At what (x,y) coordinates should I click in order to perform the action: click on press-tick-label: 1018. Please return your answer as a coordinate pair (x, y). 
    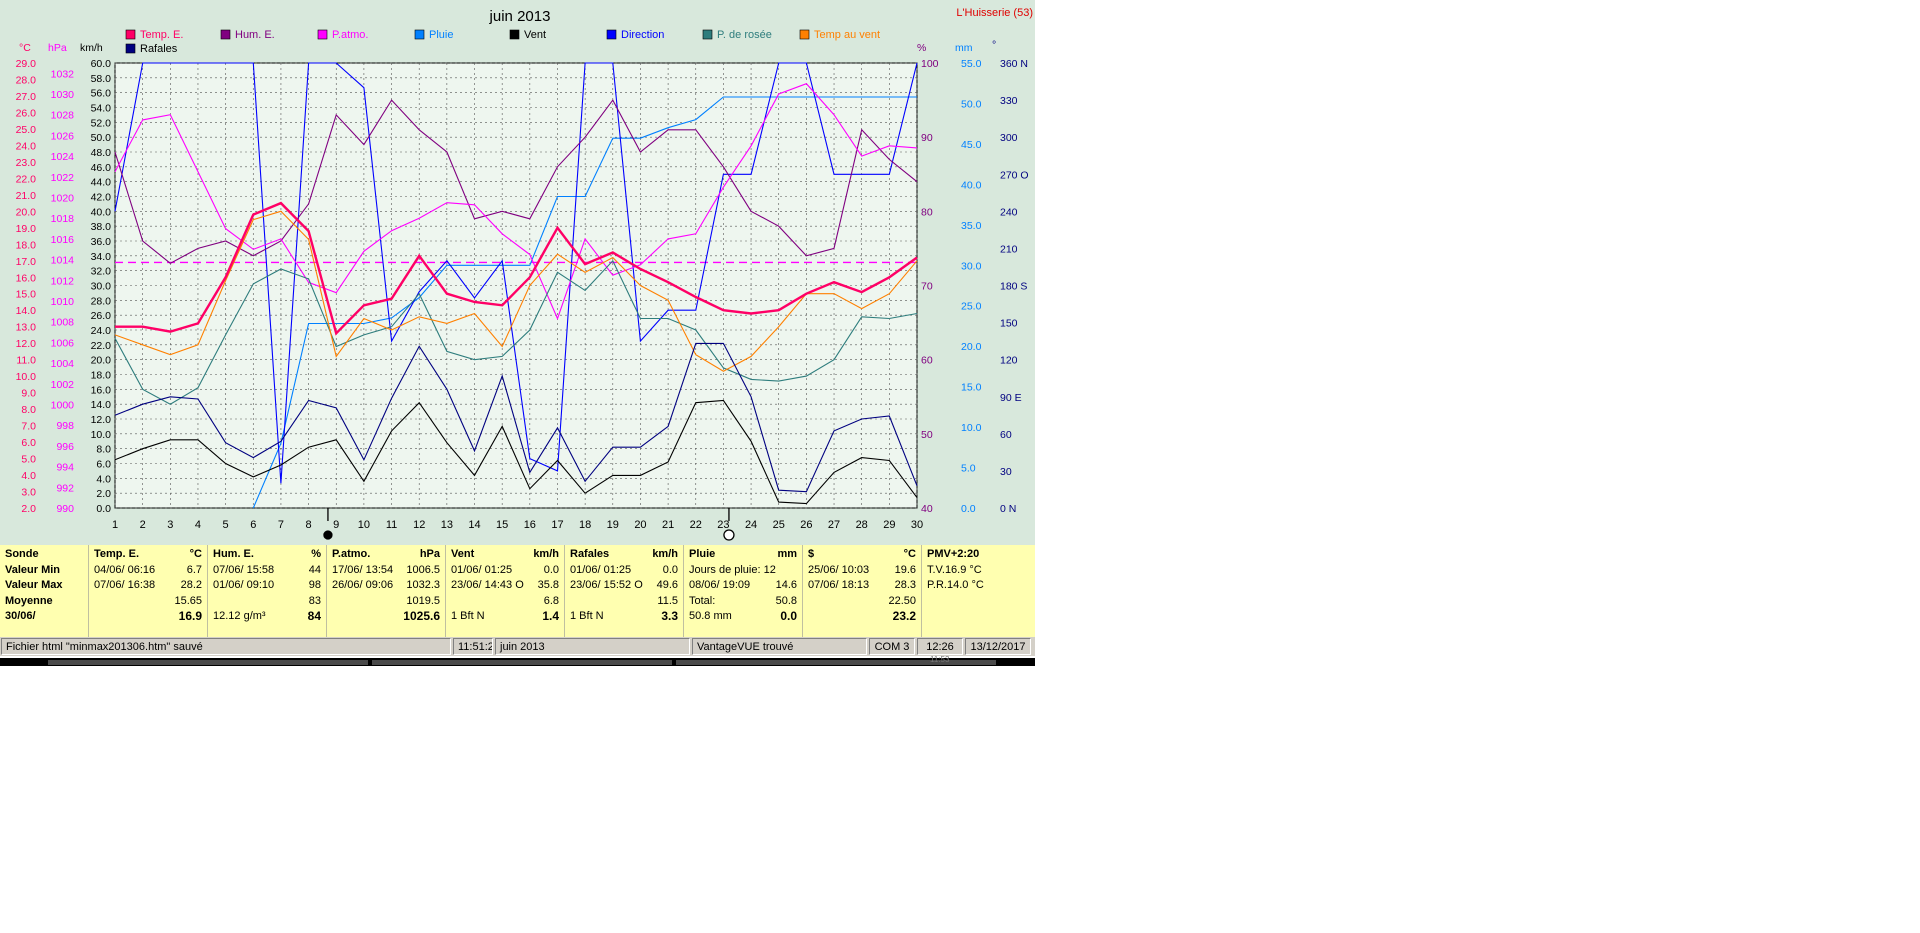
    Looking at the image, I should click on (63, 219).